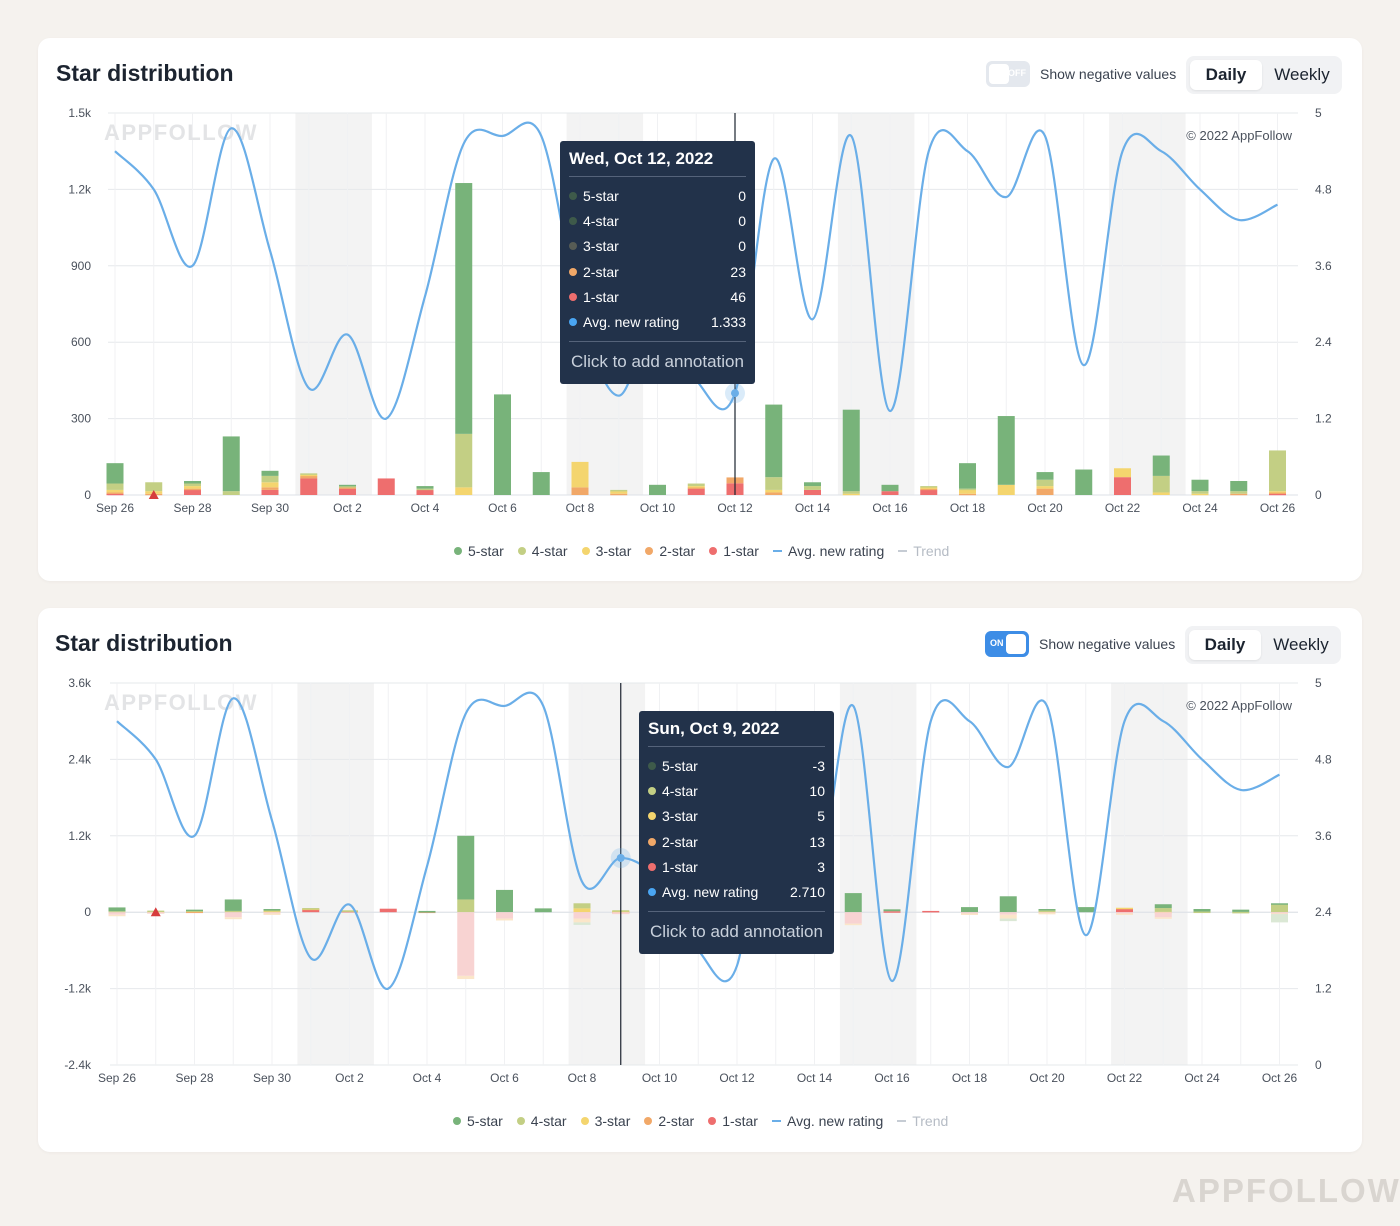  I want to click on y-tick-label-right: 4.8, so click(1323, 759).